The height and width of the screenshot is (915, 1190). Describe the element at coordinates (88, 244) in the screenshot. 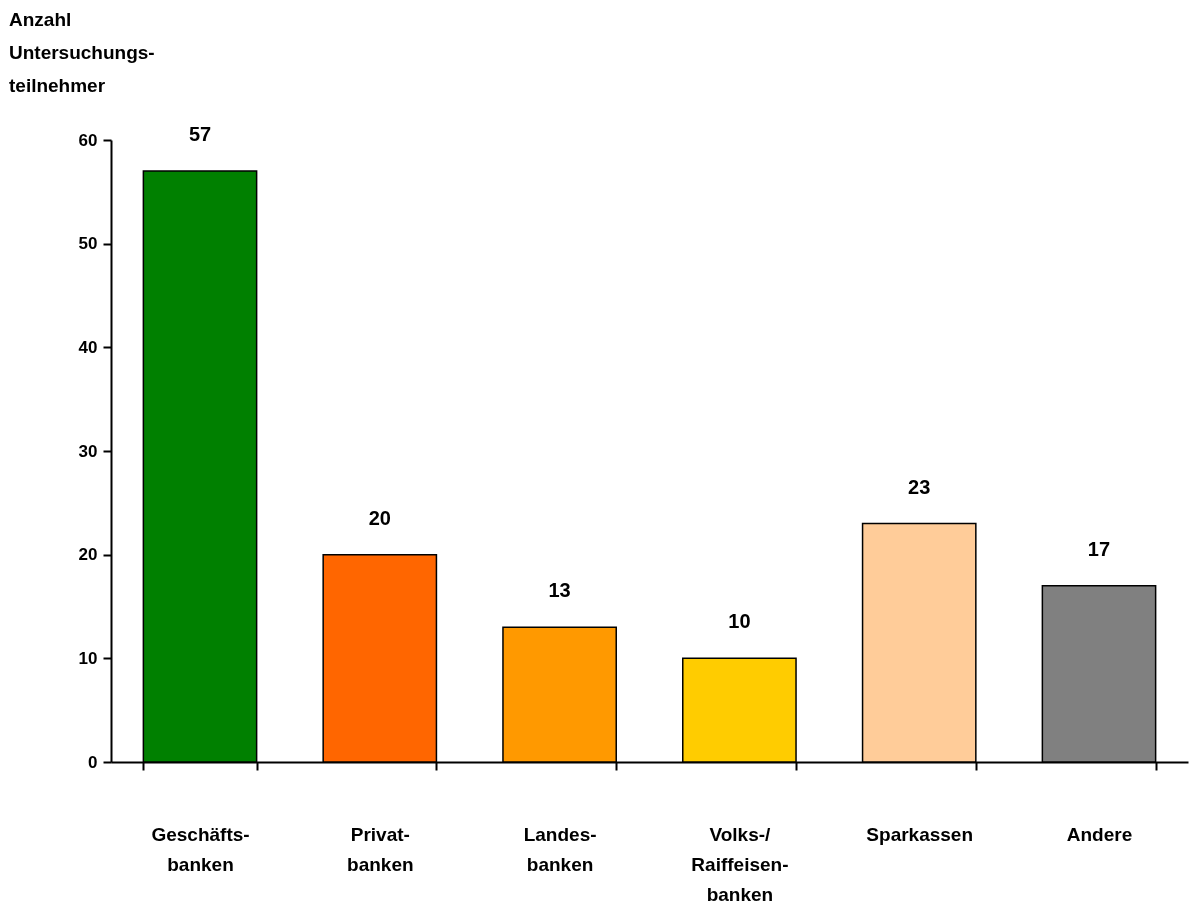

I see `y-tick-label: 50` at that location.